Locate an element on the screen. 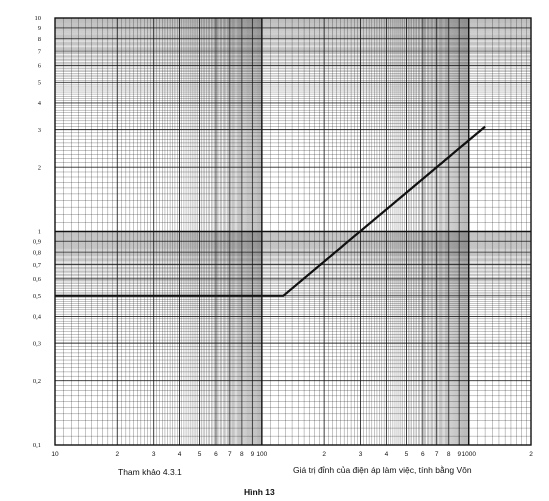 The image size is (549, 501). y-tick-label: 0,8 is located at coordinates (37, 252).